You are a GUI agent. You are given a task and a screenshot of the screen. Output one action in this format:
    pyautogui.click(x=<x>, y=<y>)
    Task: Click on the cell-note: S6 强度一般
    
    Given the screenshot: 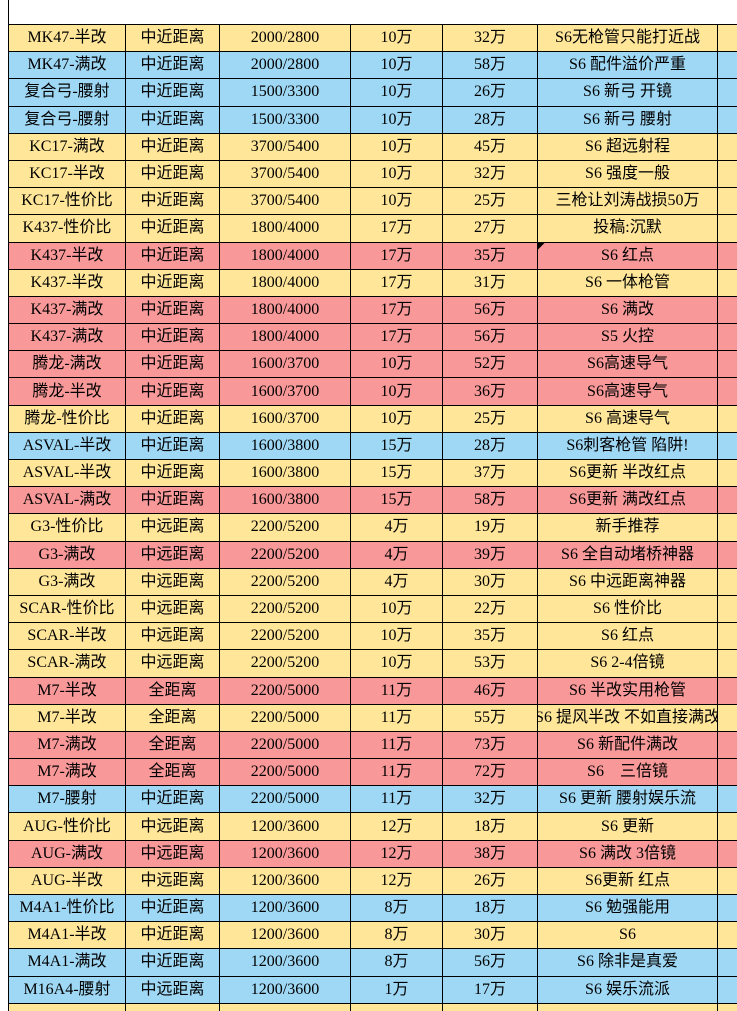 What is the action you would take?
    pyautogui.click(x=628, y=174)
    